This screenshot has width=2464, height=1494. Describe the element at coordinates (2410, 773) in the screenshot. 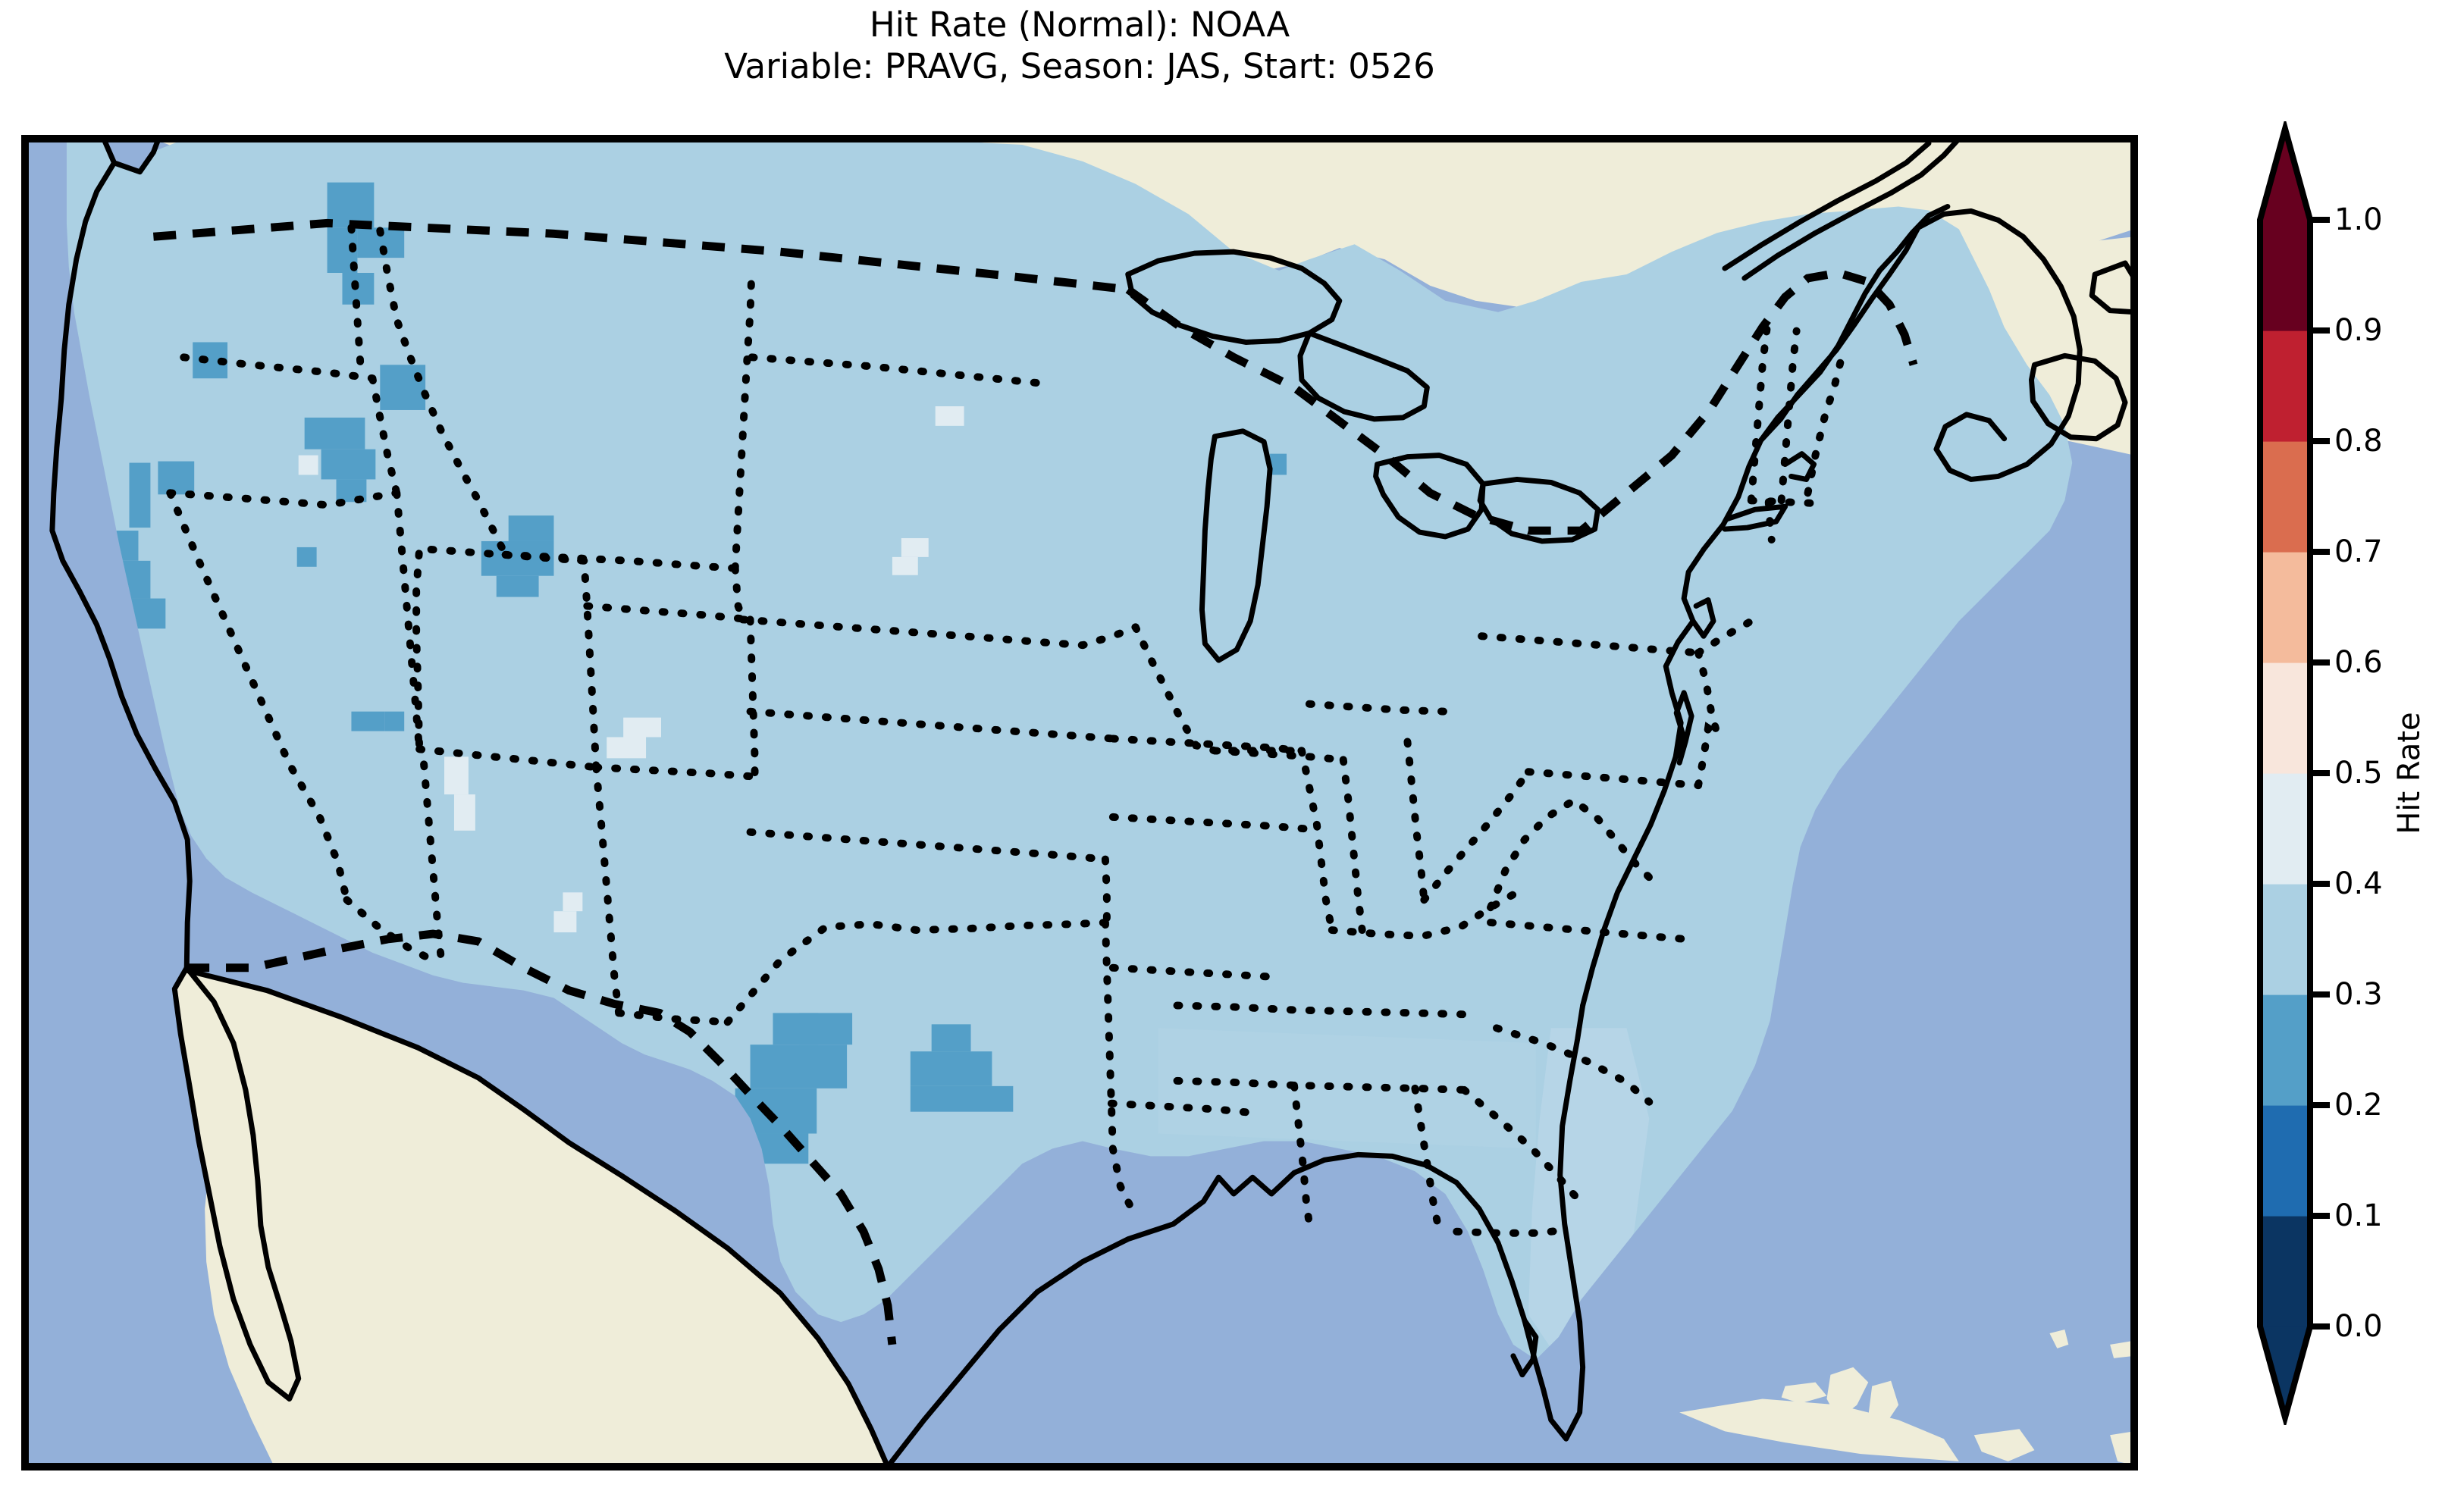

I see `colorbar-axis-label: Hit Rate` at that location.